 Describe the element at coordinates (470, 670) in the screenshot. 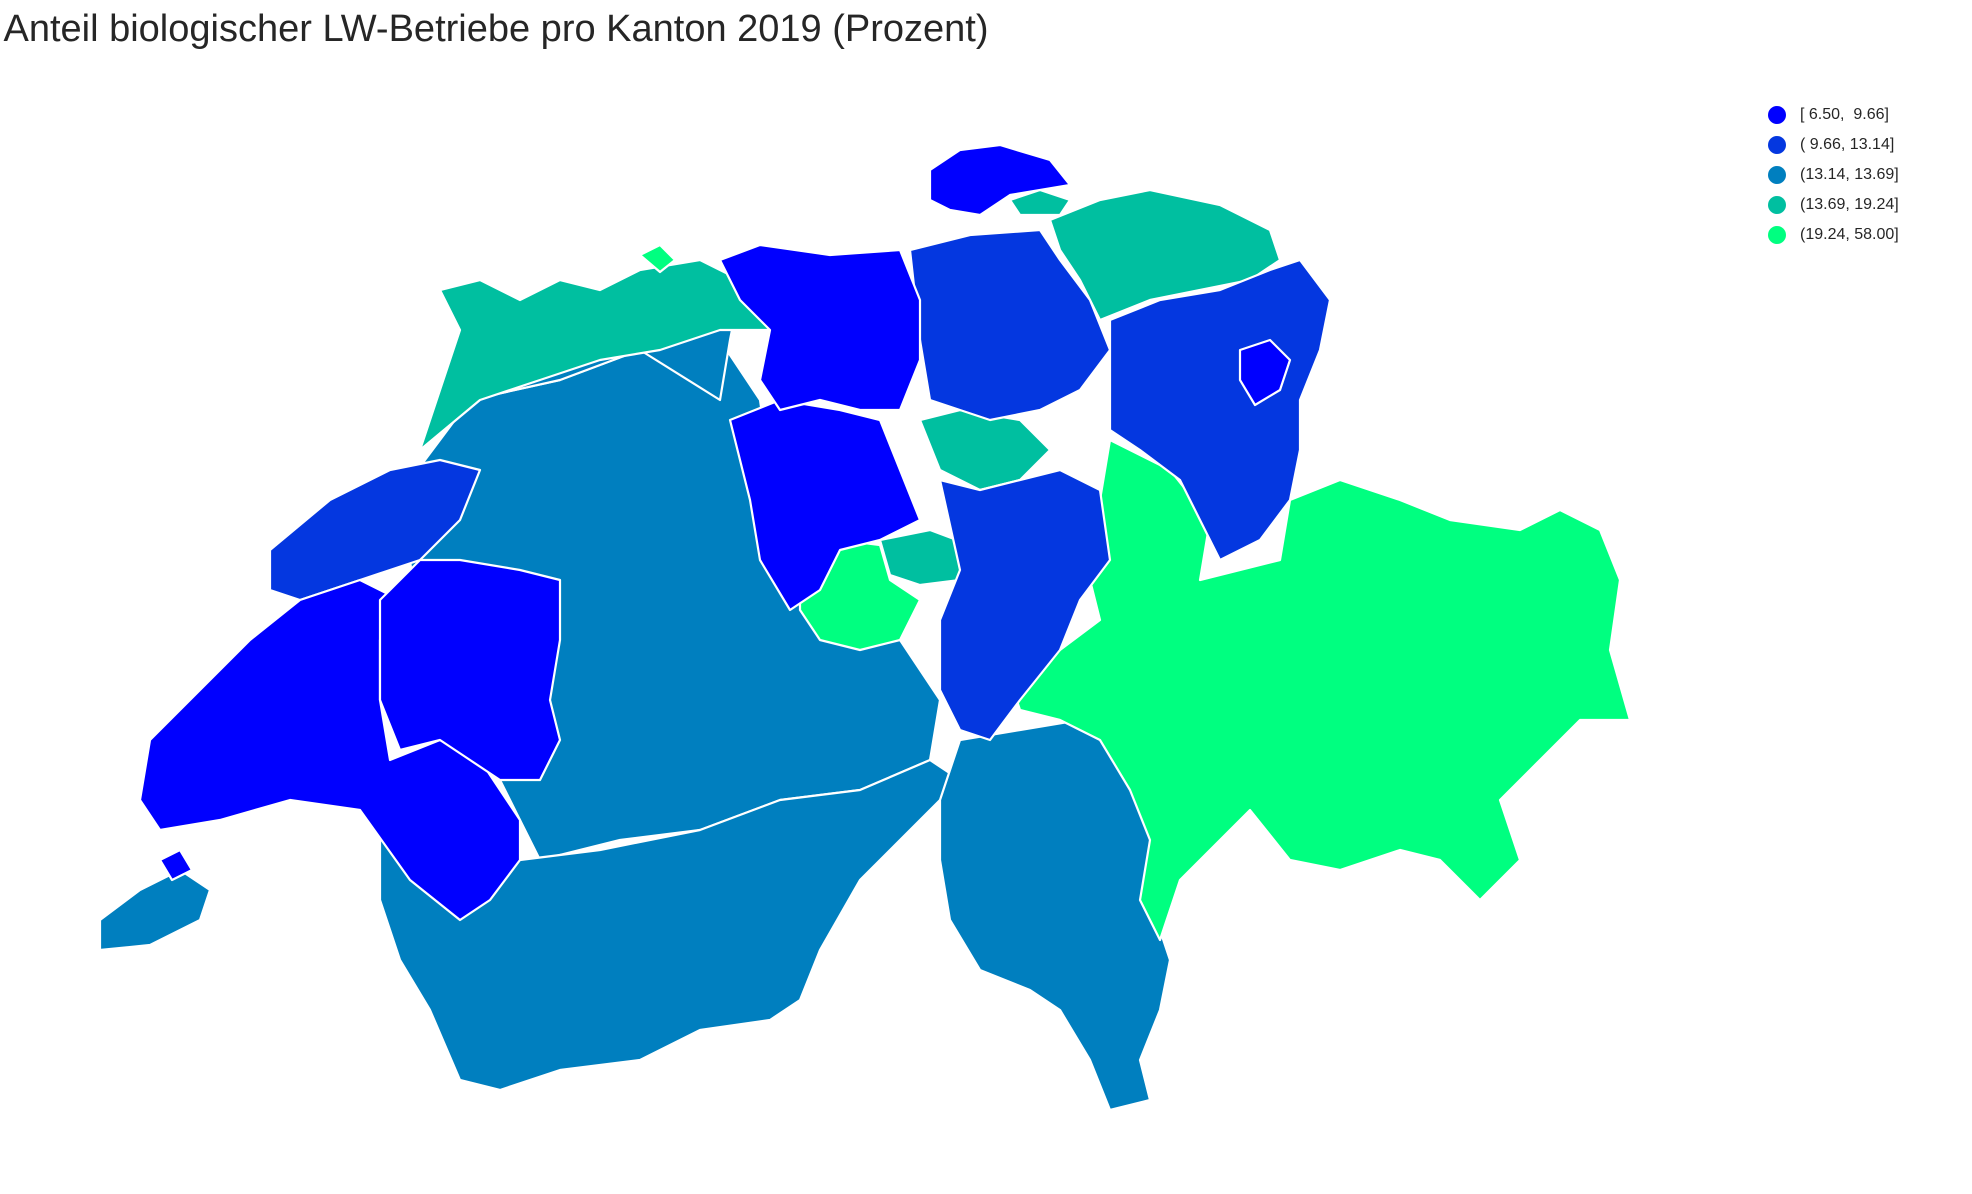

I see `region-fribourg` at that location.